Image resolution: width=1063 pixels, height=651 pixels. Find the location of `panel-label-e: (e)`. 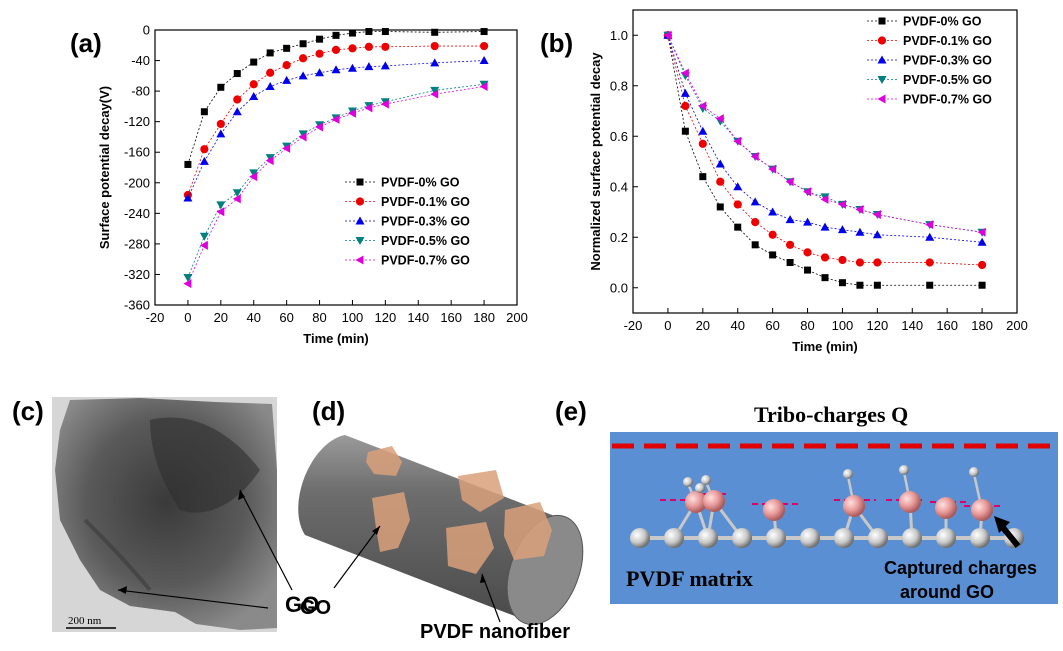

panel-label-e: (e) is located at coordinates (571, 411).